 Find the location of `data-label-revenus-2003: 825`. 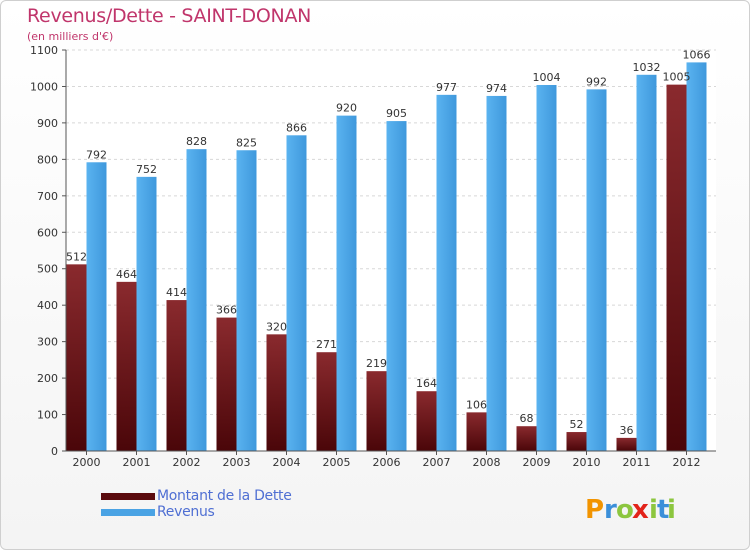

data-label-revenus-2003: 825 is located at coordinates (246, 142).